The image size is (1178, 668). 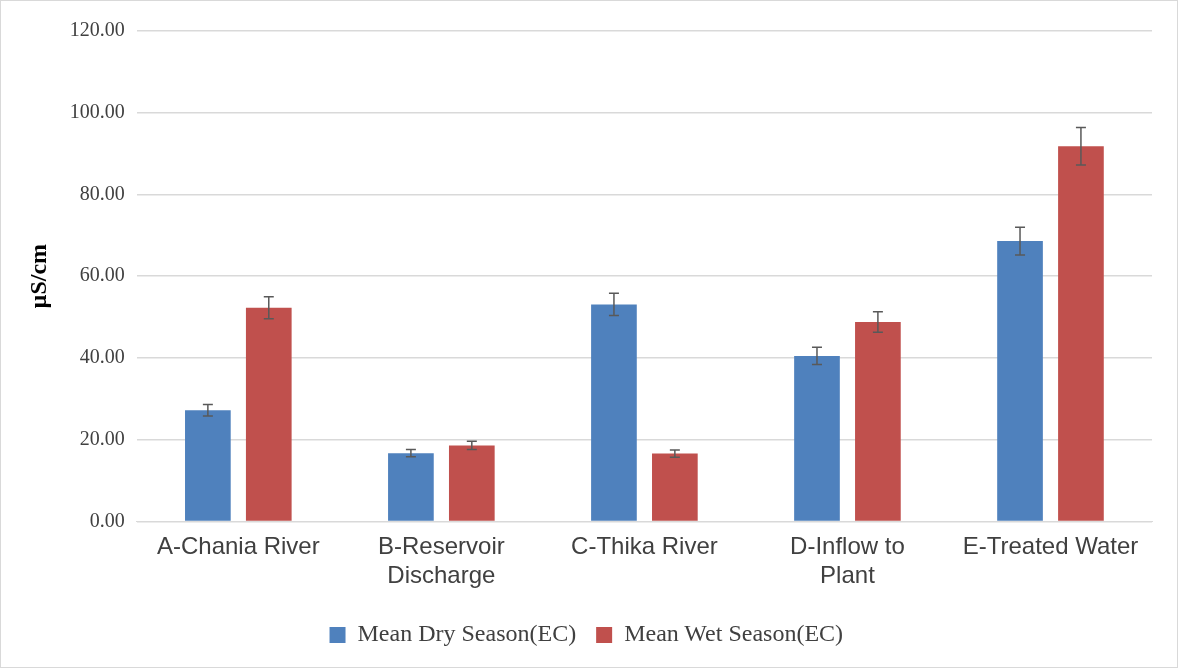 What do you see at coordinates (97, 29) in the screenshot?
I see `y-tick-label: 120.00` at bounding box center [97, 29].